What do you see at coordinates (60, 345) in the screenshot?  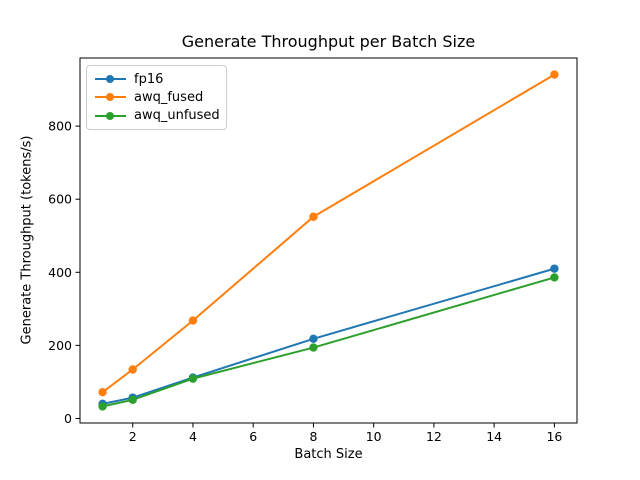 I see `y-tick-label: 200` at bounding box center [60, 345].